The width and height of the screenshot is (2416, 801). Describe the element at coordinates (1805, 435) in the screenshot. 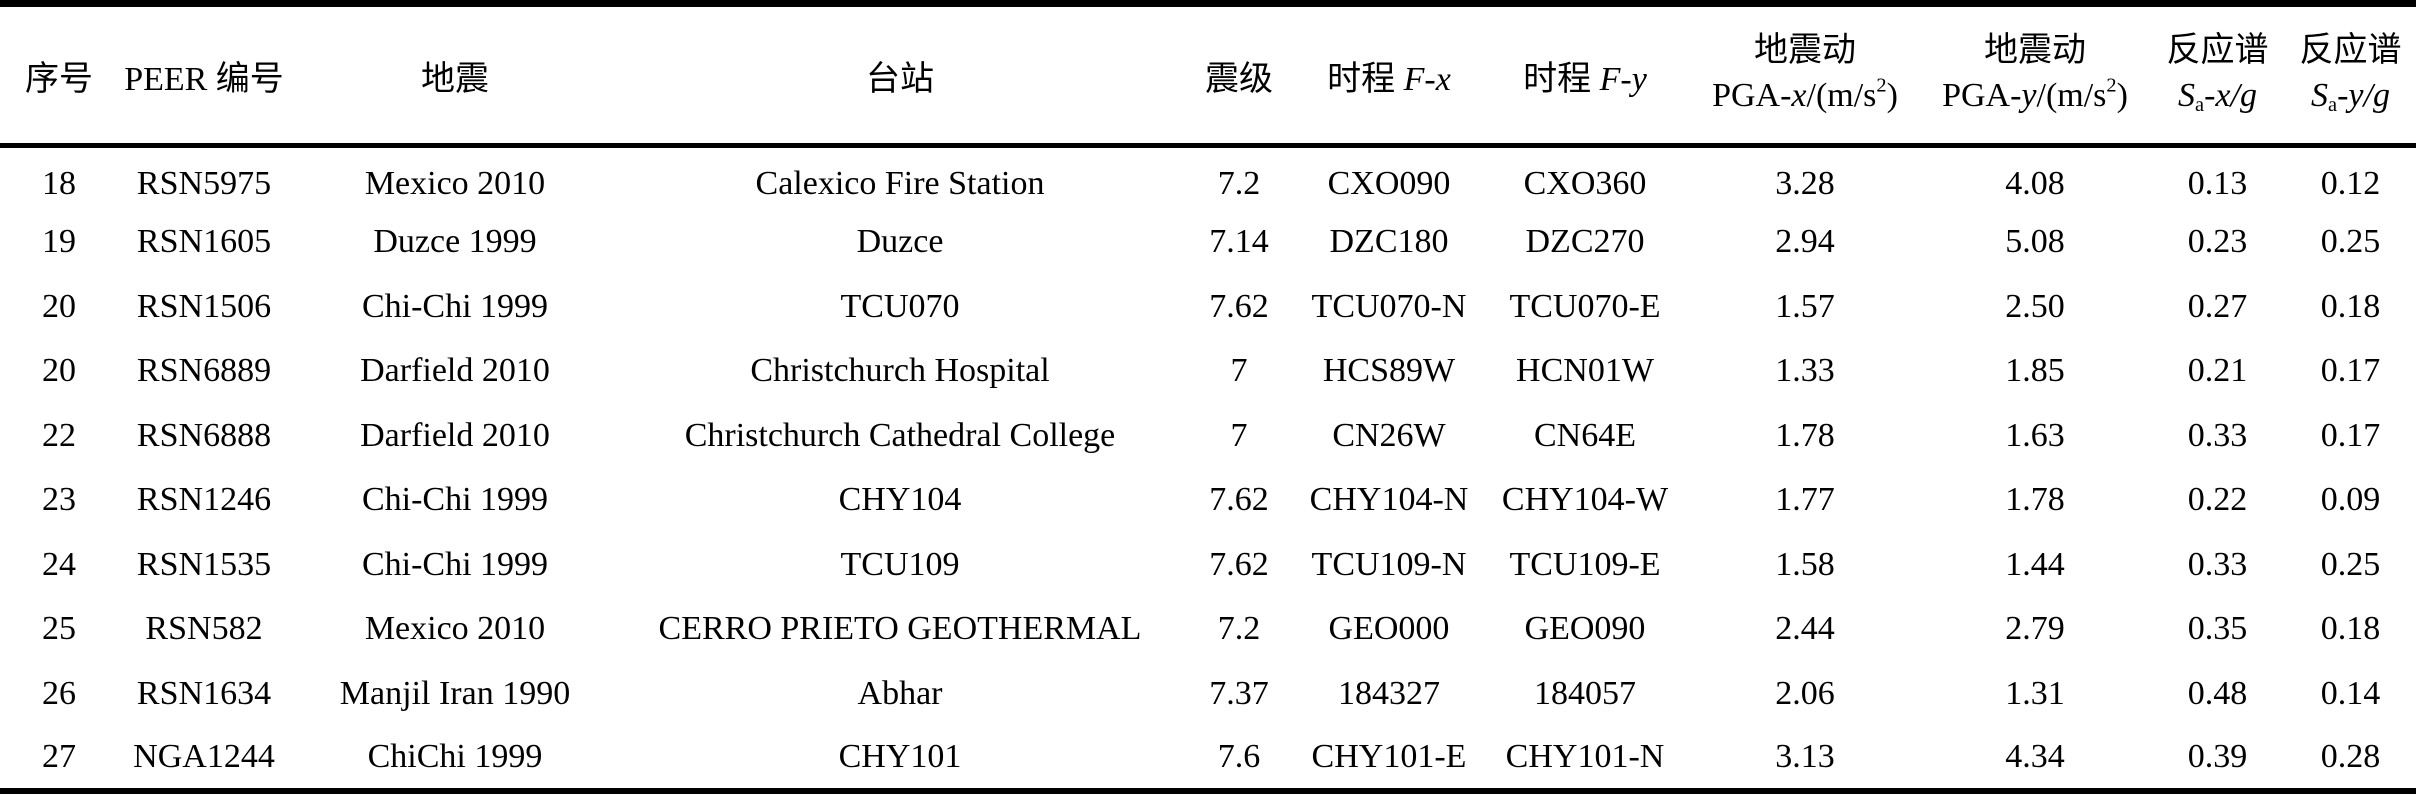

I see `cell-pga-x: 1.78` at that location.